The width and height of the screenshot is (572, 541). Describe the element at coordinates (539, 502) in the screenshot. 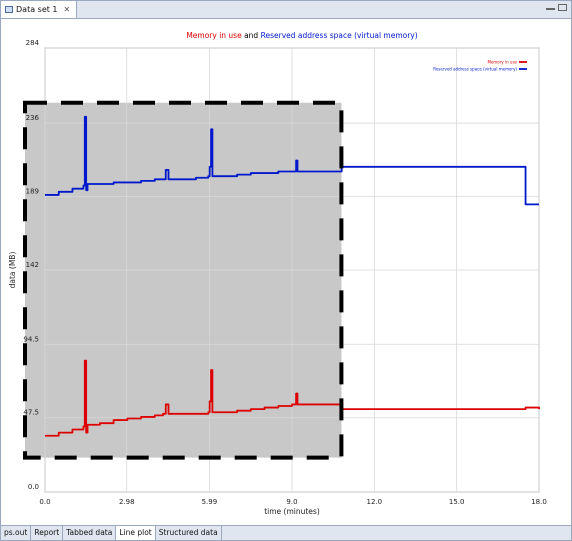

I see `x-tick-label: 18.0` at that location.